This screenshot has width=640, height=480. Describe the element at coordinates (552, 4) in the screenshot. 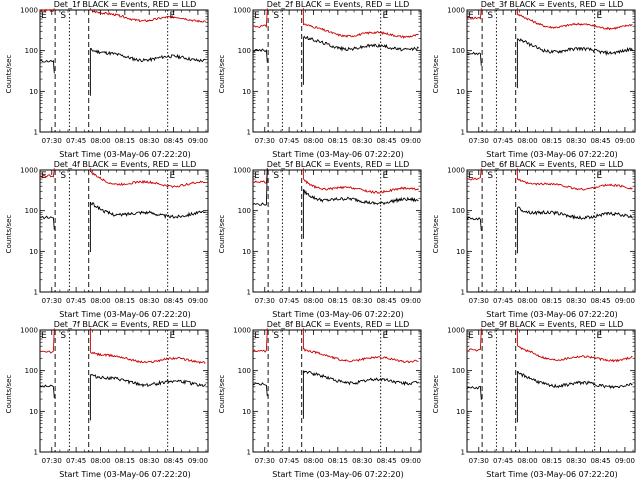

I see `panel-title: Det_3f BLACK = Events, RED = LLD` at that location.